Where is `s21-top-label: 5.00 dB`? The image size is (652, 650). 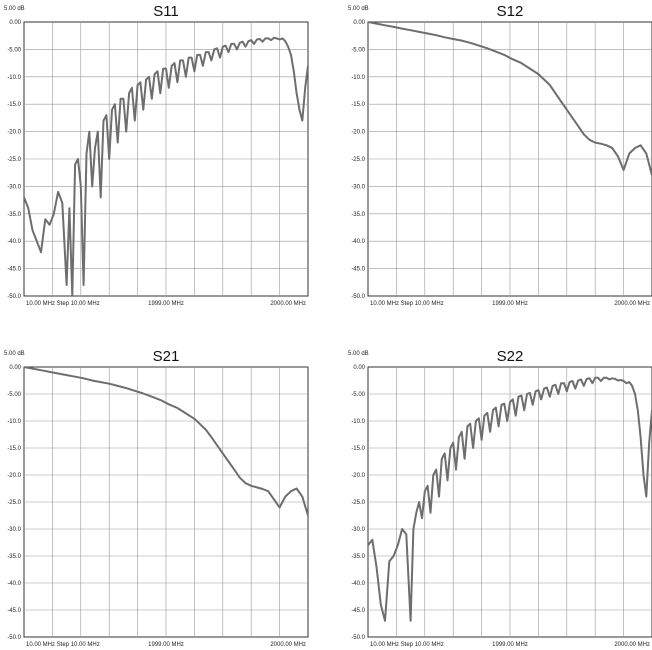 s21-top-label: 5.00 dB is located at coordinates (14, 354).